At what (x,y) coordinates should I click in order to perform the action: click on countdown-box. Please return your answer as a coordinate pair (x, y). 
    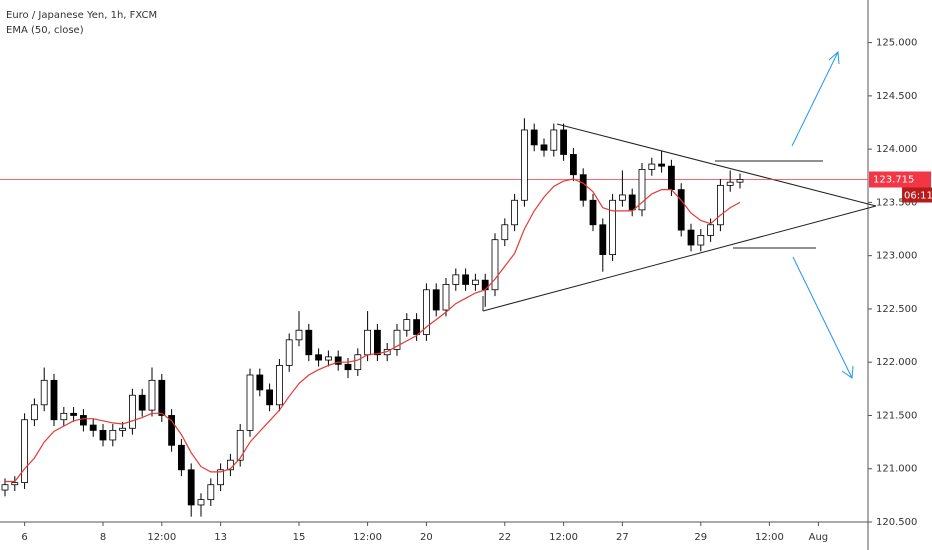
    Looking at the image, I should click on (917, 195).